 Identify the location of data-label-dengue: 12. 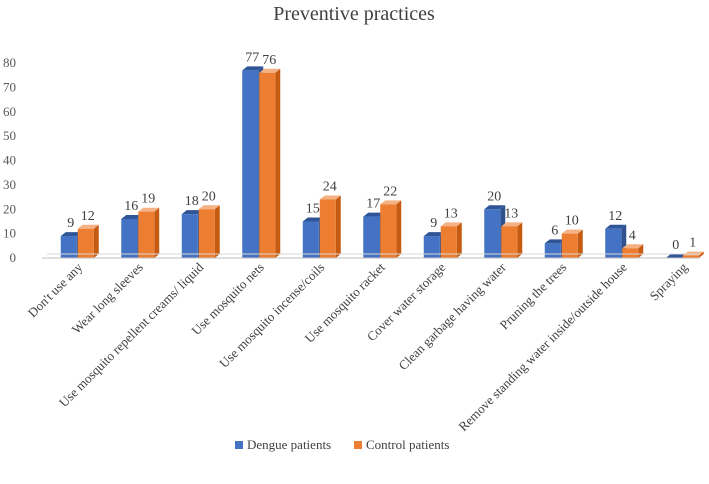
(615, 216).